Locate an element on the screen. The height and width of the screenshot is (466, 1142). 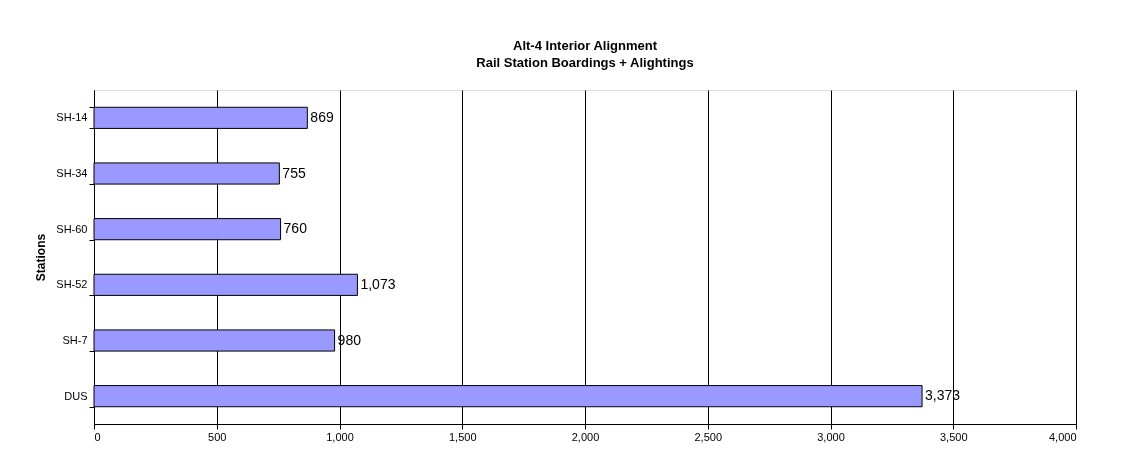
data-label: 869 is located at coordinates (322, 116).